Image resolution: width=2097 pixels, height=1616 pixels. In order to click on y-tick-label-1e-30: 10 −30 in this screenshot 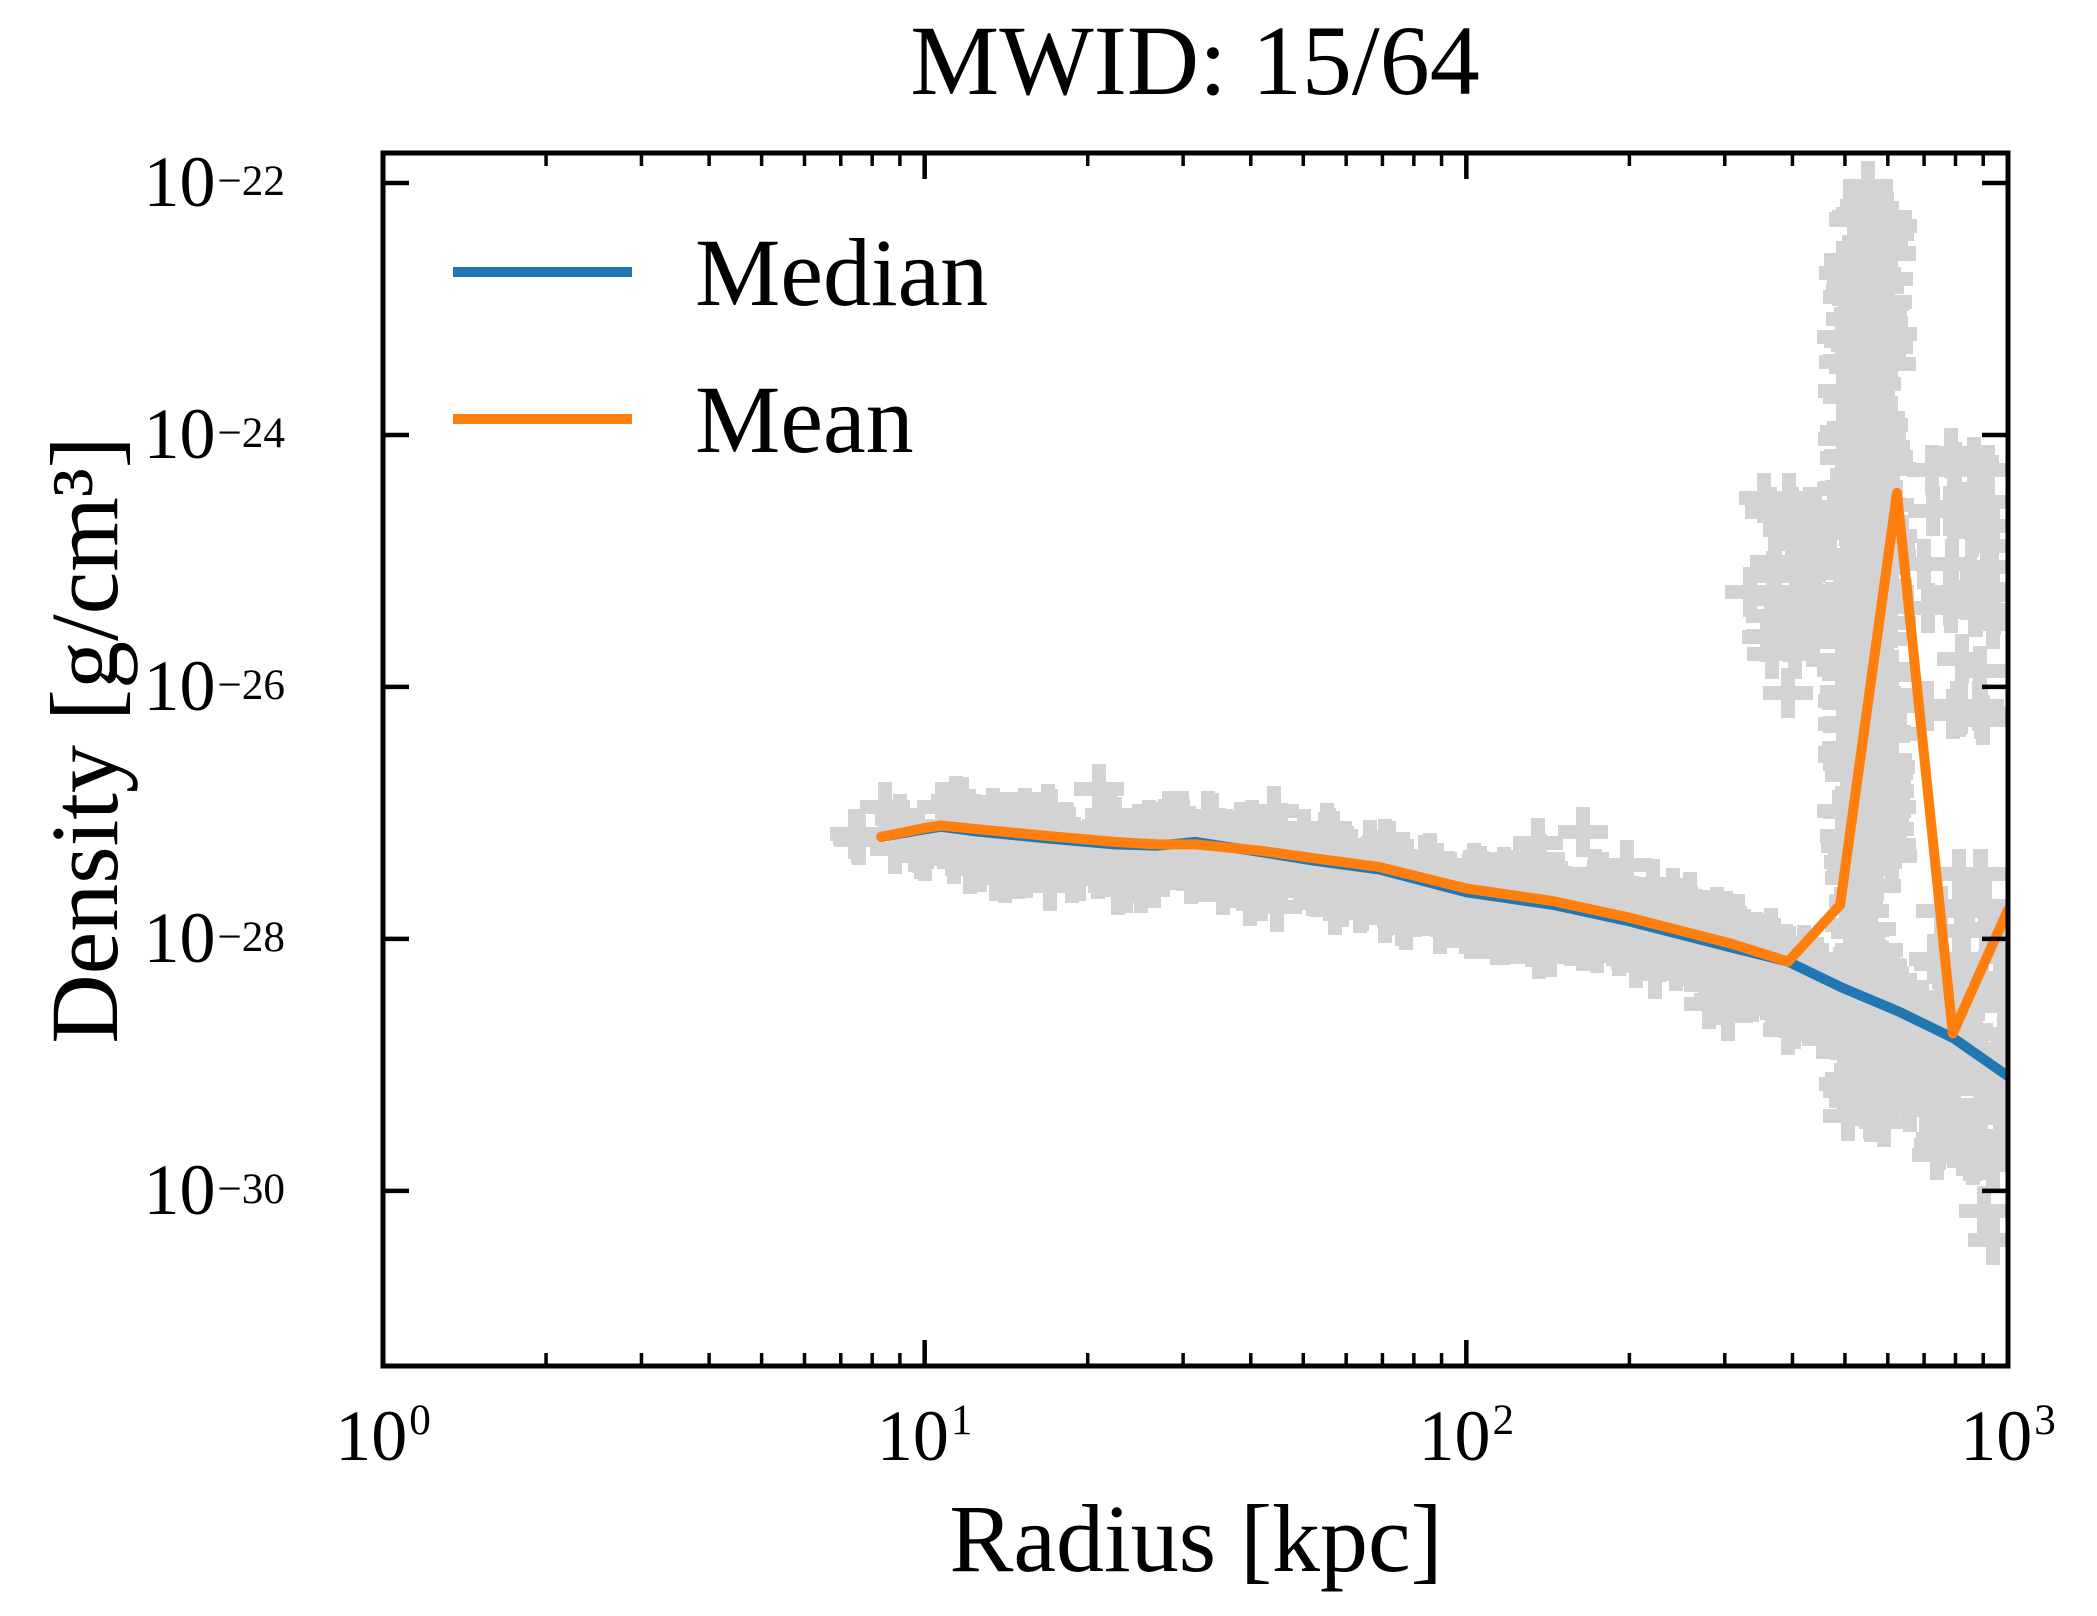, I will do `click(214, 1190)`.